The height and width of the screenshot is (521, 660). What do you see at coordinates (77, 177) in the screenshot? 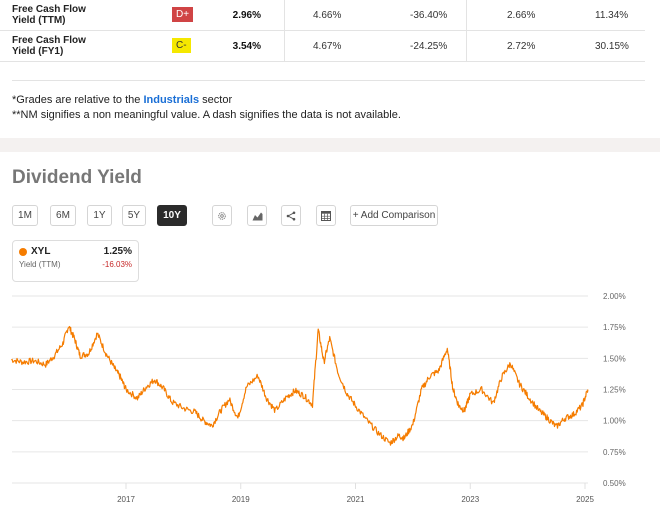
I see `section-title: Dividend Yield` at bounding box center [77, 177].